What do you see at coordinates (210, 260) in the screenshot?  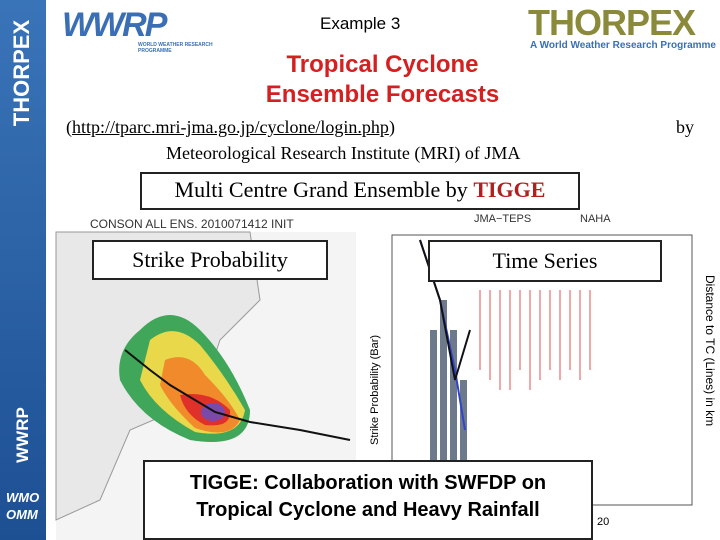 I see `map-label: Strike Probability` at bounding box center [210, 260].